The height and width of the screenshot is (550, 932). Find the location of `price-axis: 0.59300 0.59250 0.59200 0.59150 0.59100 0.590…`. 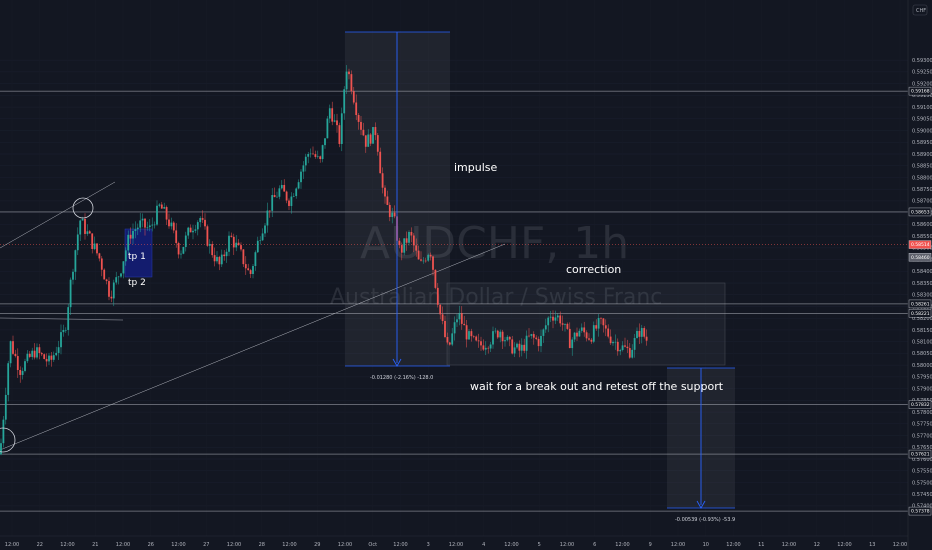

price-axis: 0.59300 0.59250 0.59200 0.59150 0.59100 0.590… is located at coordinates (922, 284).